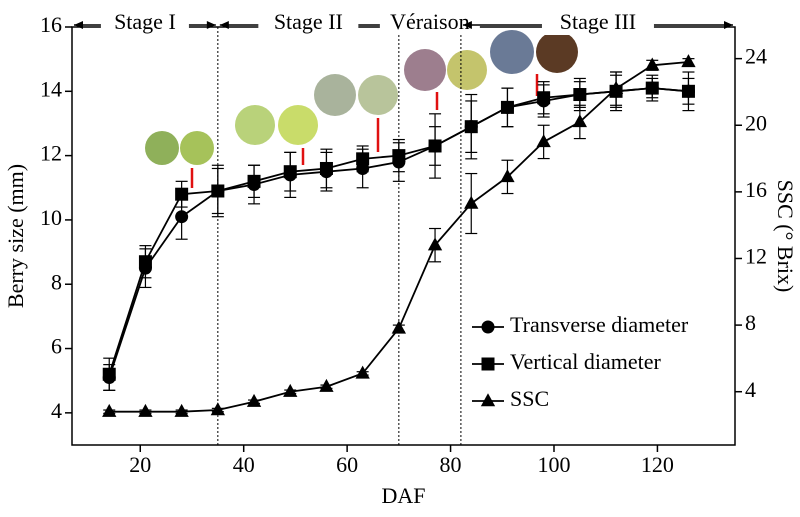 The image size is (800, 517). What do you see at coordinates (56, 281) in the screenshot?
I see `y-tick-label: 8` at bounding box center [56, 281].